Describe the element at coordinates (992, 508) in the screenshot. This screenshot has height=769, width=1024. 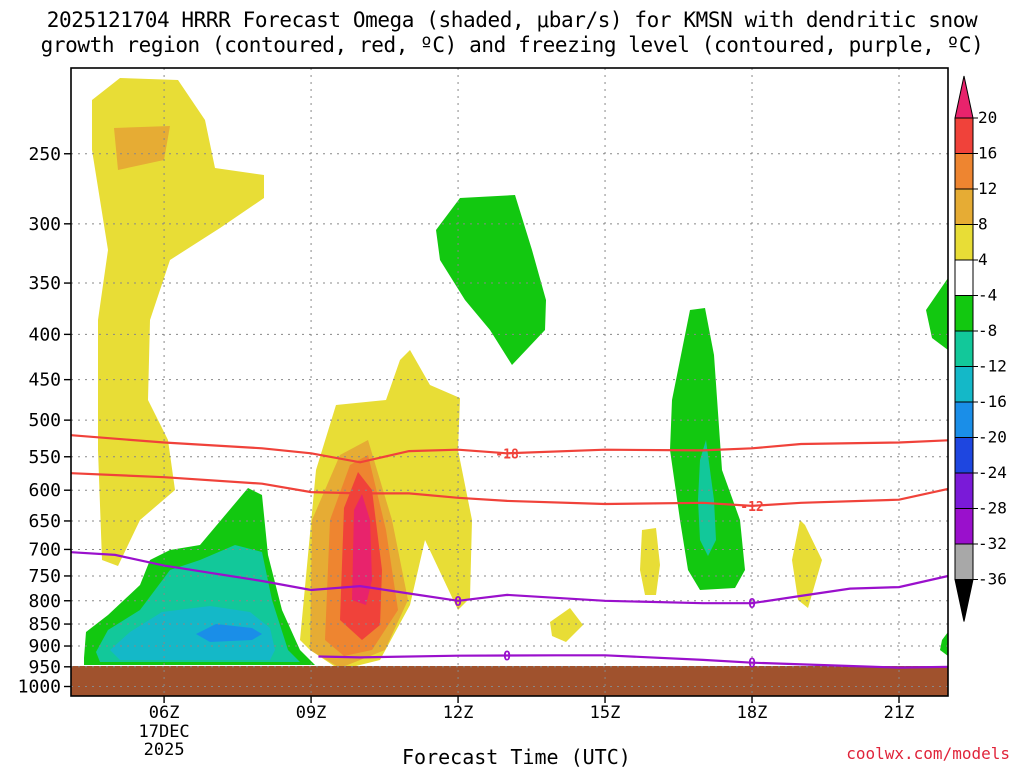
I see `colorbar-label: -28` at that location.